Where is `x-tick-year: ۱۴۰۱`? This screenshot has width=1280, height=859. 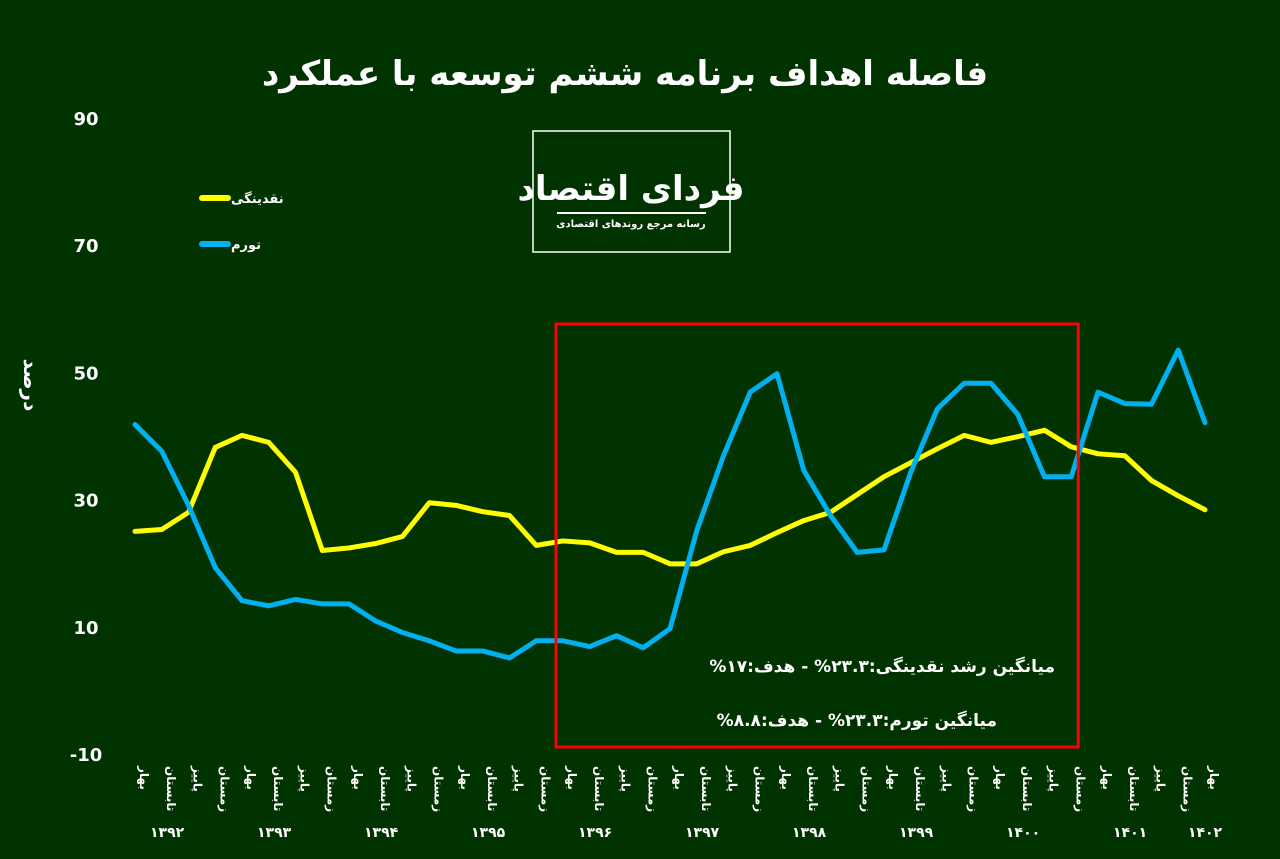
x-tick-year: ۱۴۰۱ is located at coordinates (1130, 833).